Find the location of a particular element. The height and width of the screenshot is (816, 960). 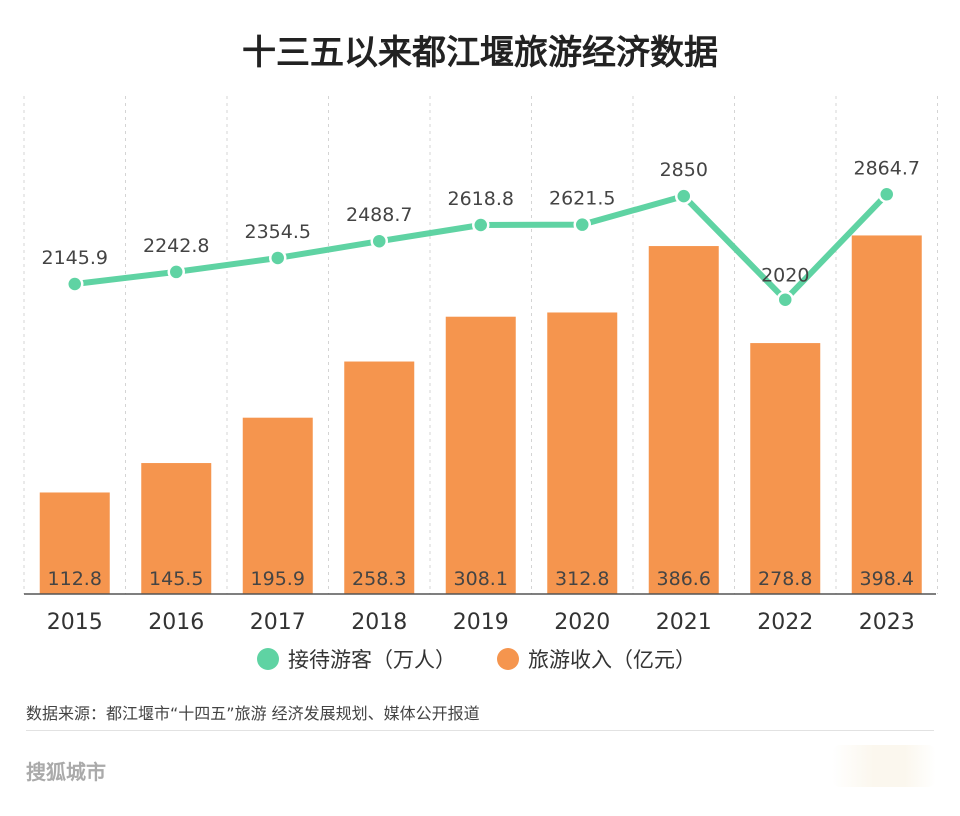

x-tick-2022: 2022 is located at coordinates (785, 622).